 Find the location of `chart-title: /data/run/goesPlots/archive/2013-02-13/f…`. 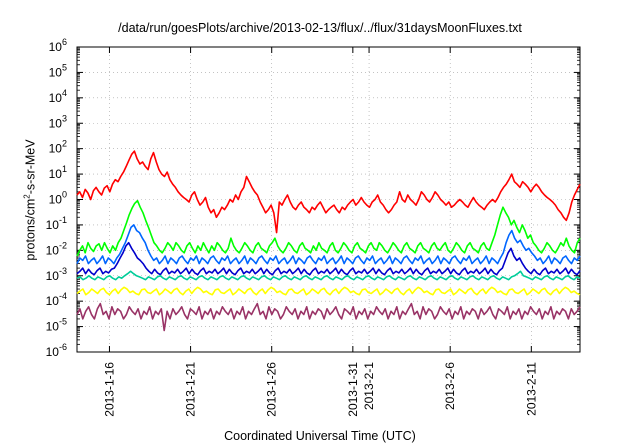

chart-title: /data/run/goesPlots/archive/2013-02-13/f… is located at coordinates (320, 28).